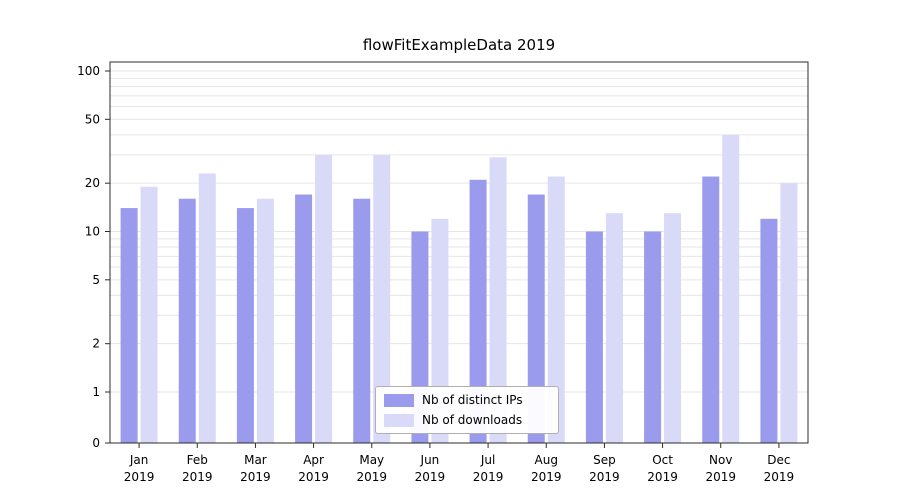 This screenshot has width=900, height=500. What do you see at coordinates (472, 420) in the screenshot?
I see `legend-label-downloads: Nb of downloads` at bounding box center [472, 420].